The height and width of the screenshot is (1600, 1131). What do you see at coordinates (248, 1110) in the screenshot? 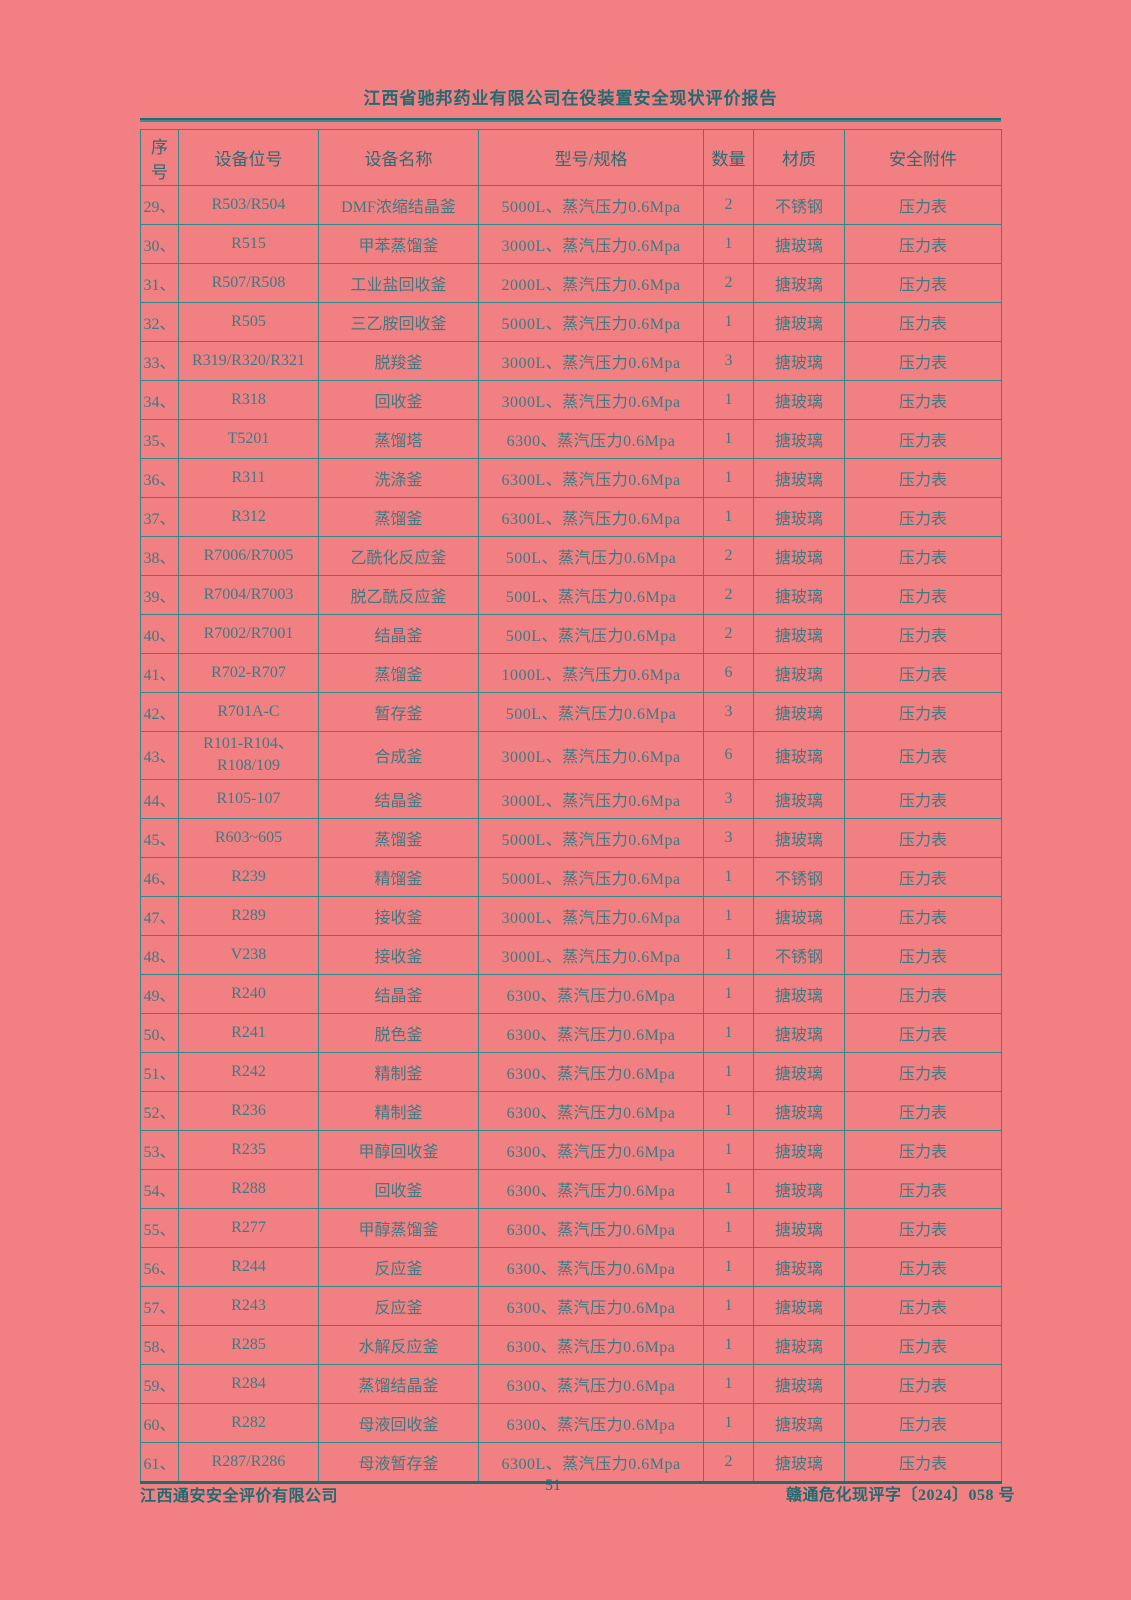
I see `cell-tag: R236` at bounding box center [248, 1110].